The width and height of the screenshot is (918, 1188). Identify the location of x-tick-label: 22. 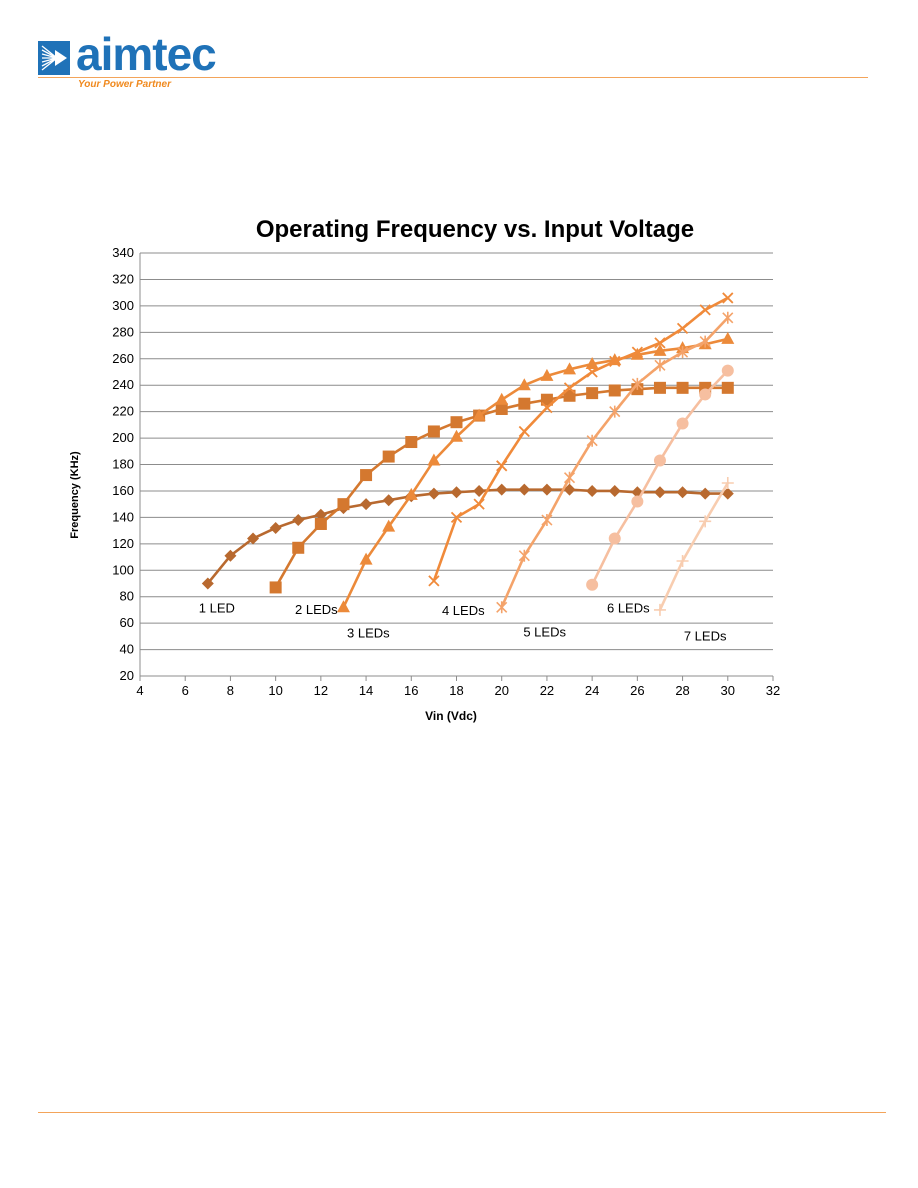
(547, 690).